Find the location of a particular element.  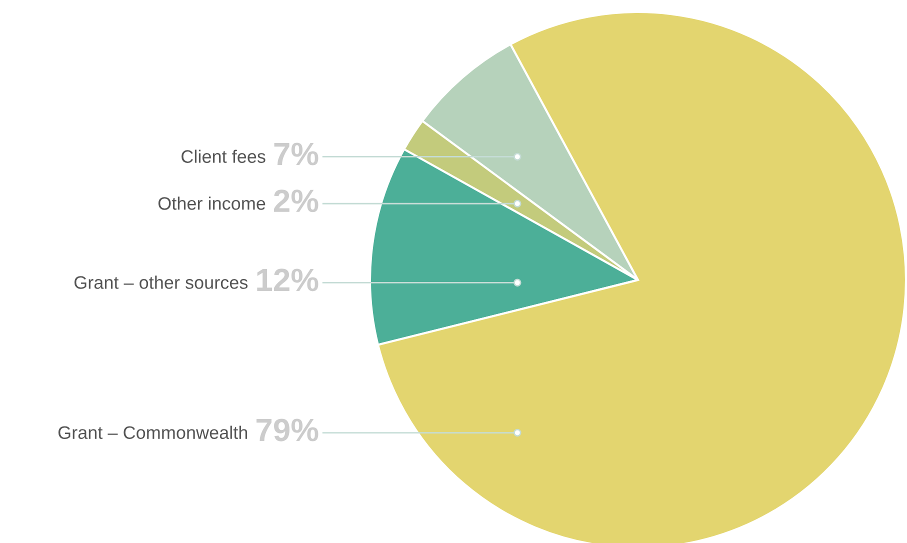

slice-label: Grant – Commonwealth is located at coordinates (153, 432).